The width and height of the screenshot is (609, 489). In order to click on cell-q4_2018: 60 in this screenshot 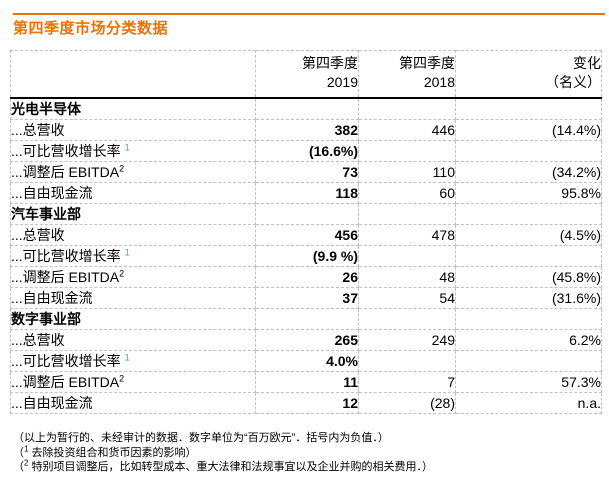, I will do `click(407, 193)`.